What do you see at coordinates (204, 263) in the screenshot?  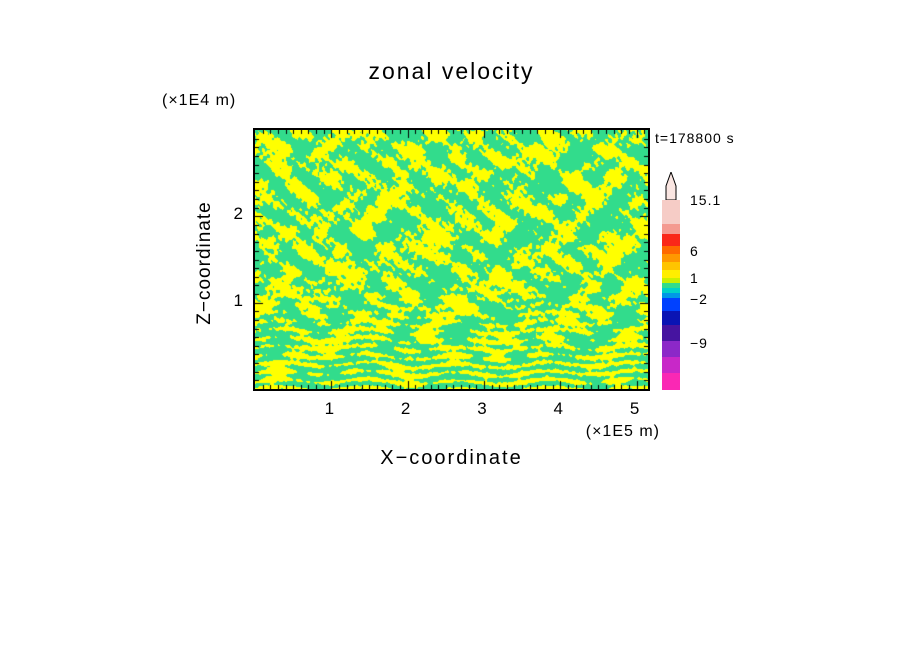 I see `y-axis-label: Z−coordinate` at bounding box center [204, 263].